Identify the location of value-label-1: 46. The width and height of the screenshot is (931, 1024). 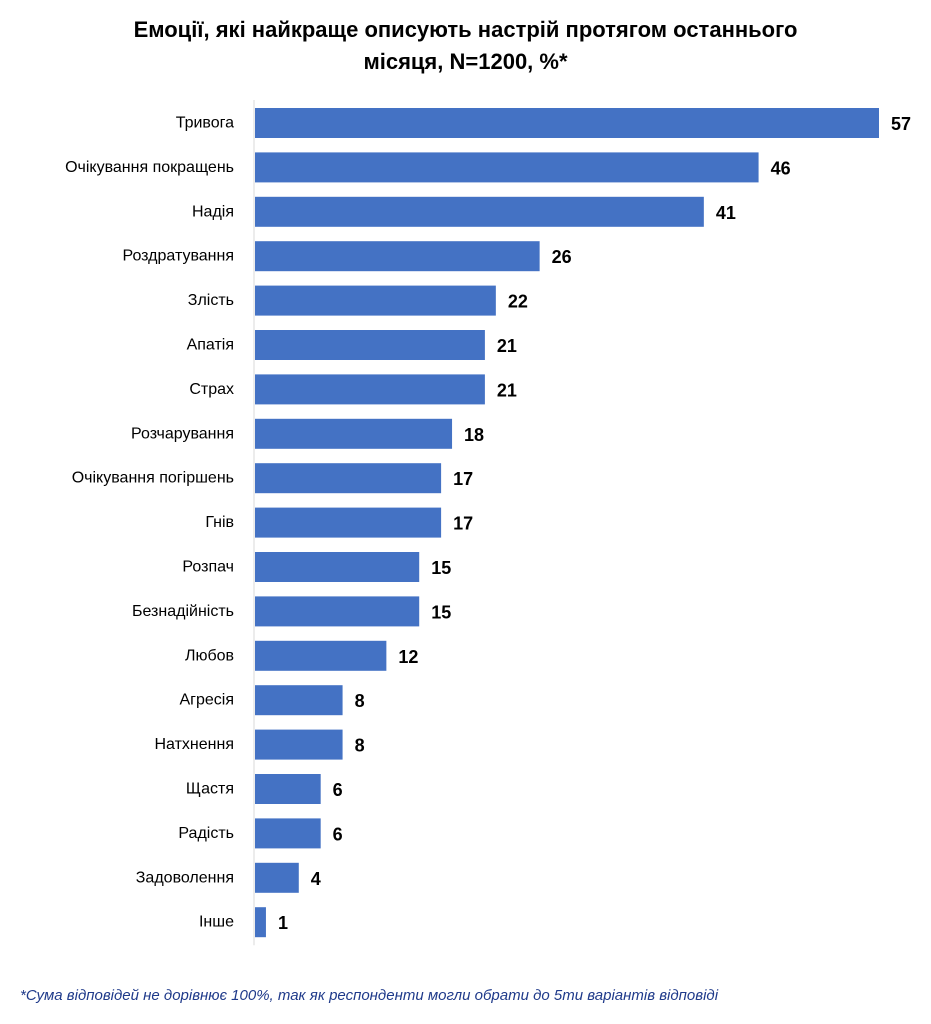
(781, 168).